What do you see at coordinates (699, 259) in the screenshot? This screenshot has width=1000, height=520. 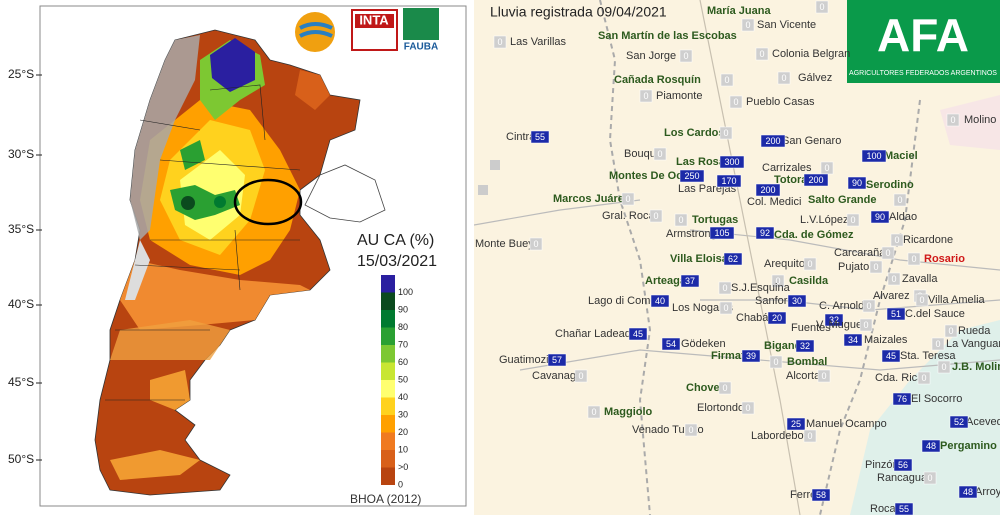 I see `town-name: Villa Eloisa` at bounding box center [699, 259].